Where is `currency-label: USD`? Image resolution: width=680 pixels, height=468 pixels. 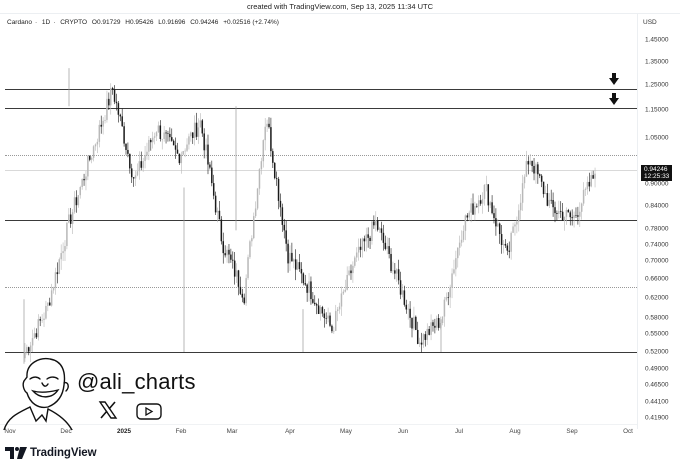 currency-label: USD is located at coordinates (650, 22).